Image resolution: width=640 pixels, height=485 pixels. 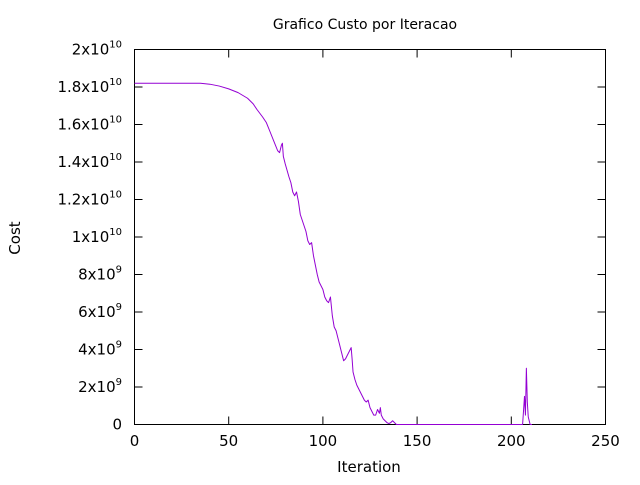 I want to click on x-axis-title: Iteration, so click(x=369, y=467).